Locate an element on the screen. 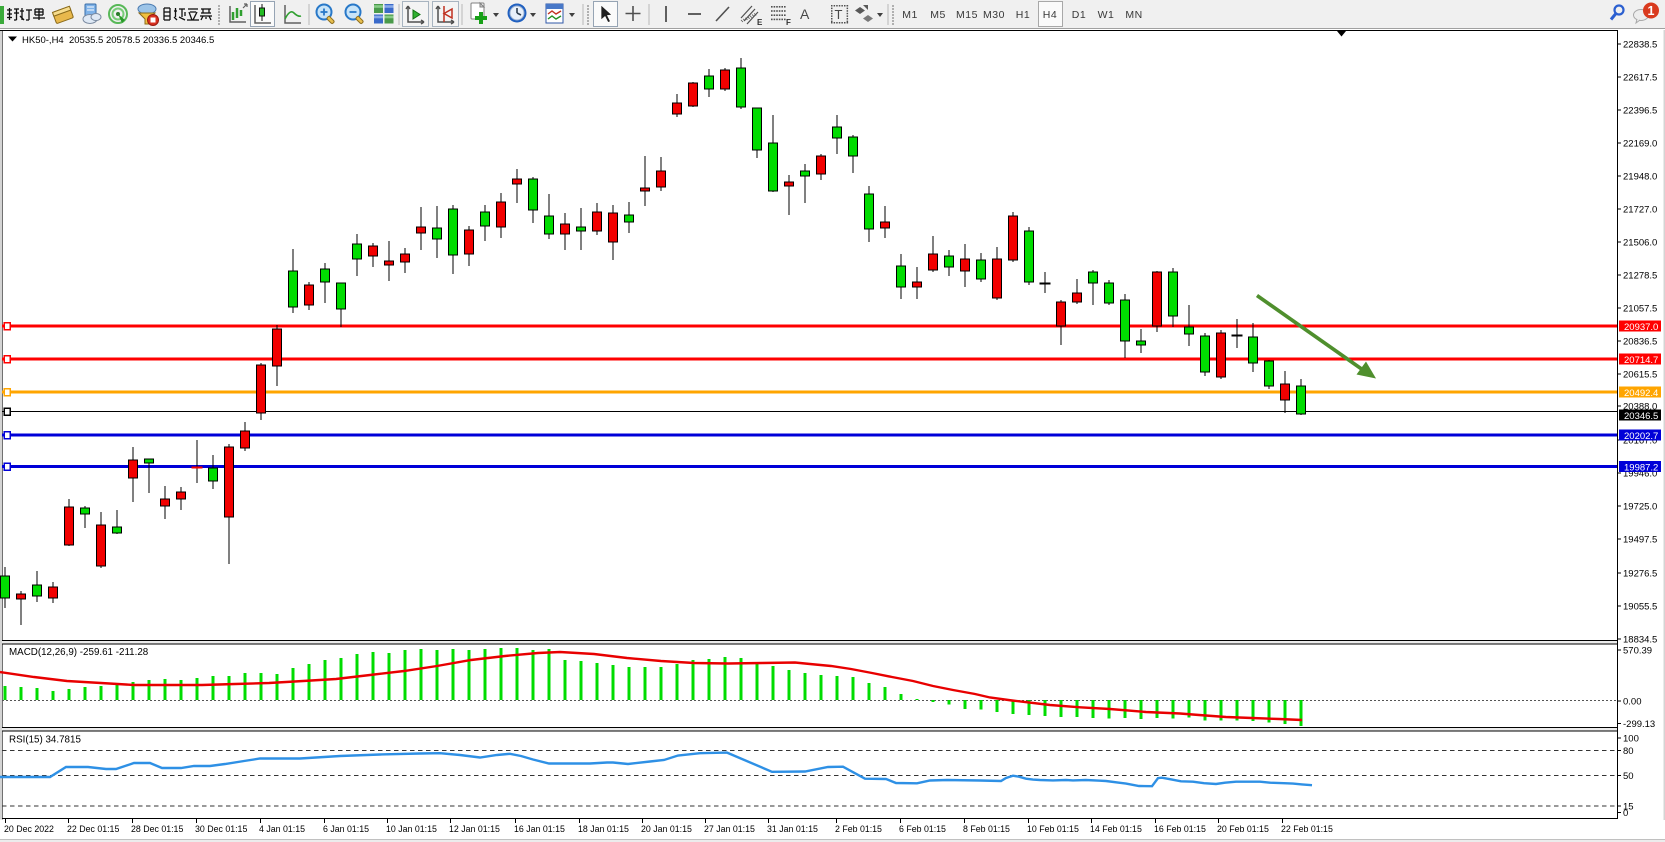 This screenshot has width=1665, height=842. svg-text: RSI(15) 34.7815 is located at coordinates (45, 740).